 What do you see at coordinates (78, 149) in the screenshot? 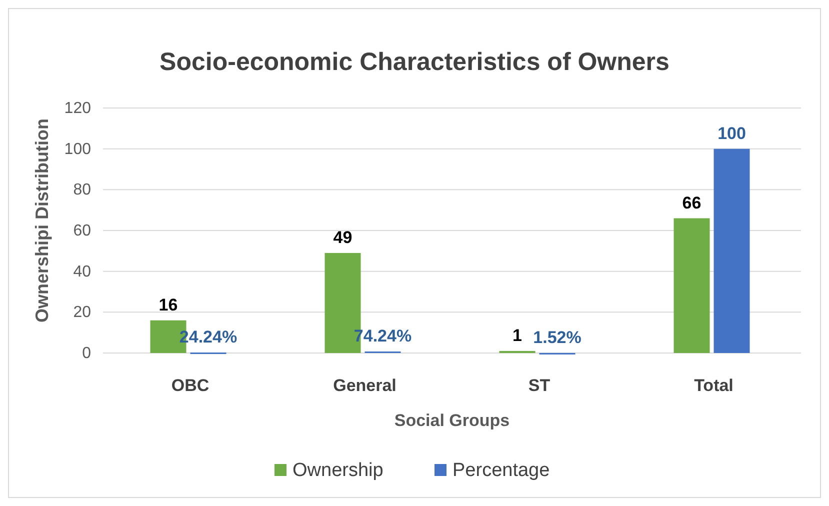
I see `y-tick-label: 100` at bounding box center [78, 149].